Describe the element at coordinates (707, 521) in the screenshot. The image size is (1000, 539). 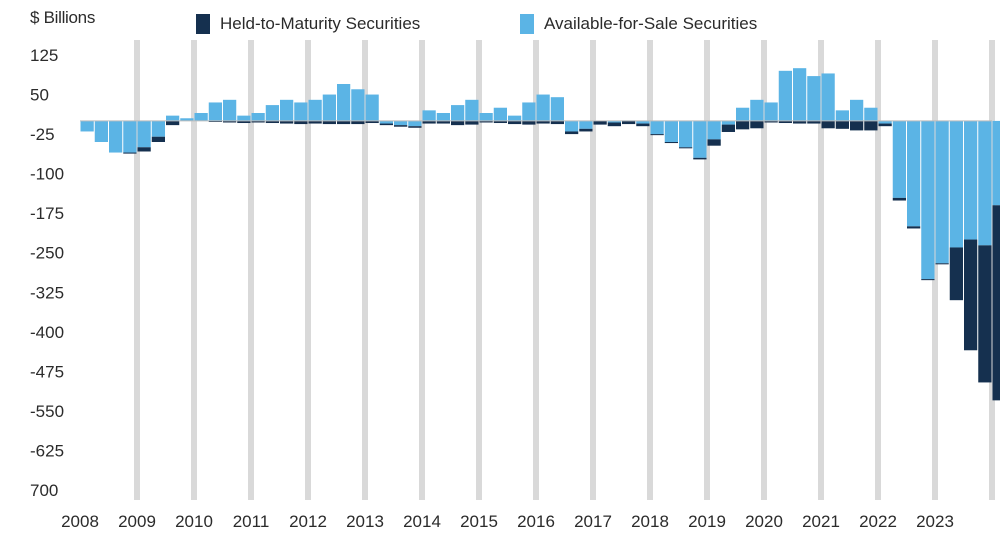
I see `x-tick-label: 2019` at that location.